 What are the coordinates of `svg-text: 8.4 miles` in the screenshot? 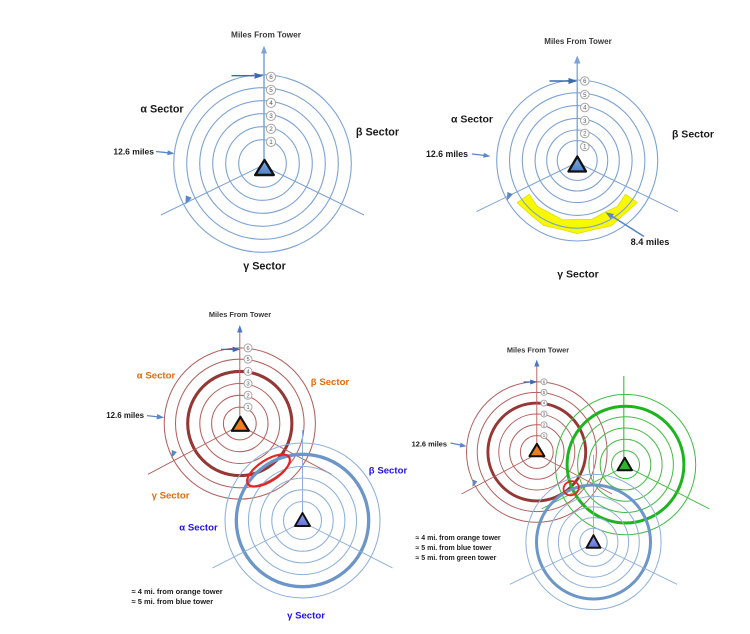 It's located at (650, 242).